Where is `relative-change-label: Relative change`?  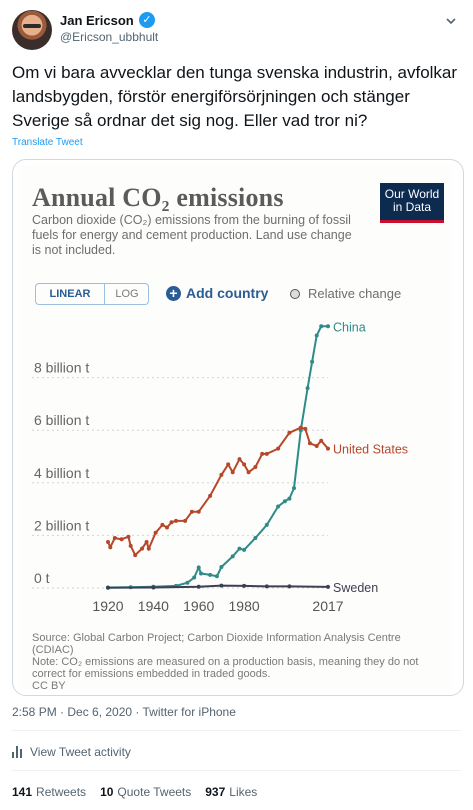 relative-change-label: Relative change is located at coordinates (355, 293).